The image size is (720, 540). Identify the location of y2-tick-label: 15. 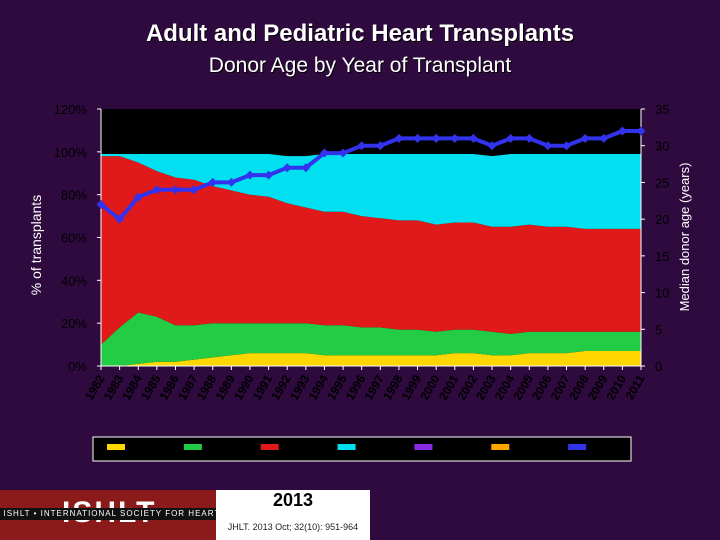
(662, 256).